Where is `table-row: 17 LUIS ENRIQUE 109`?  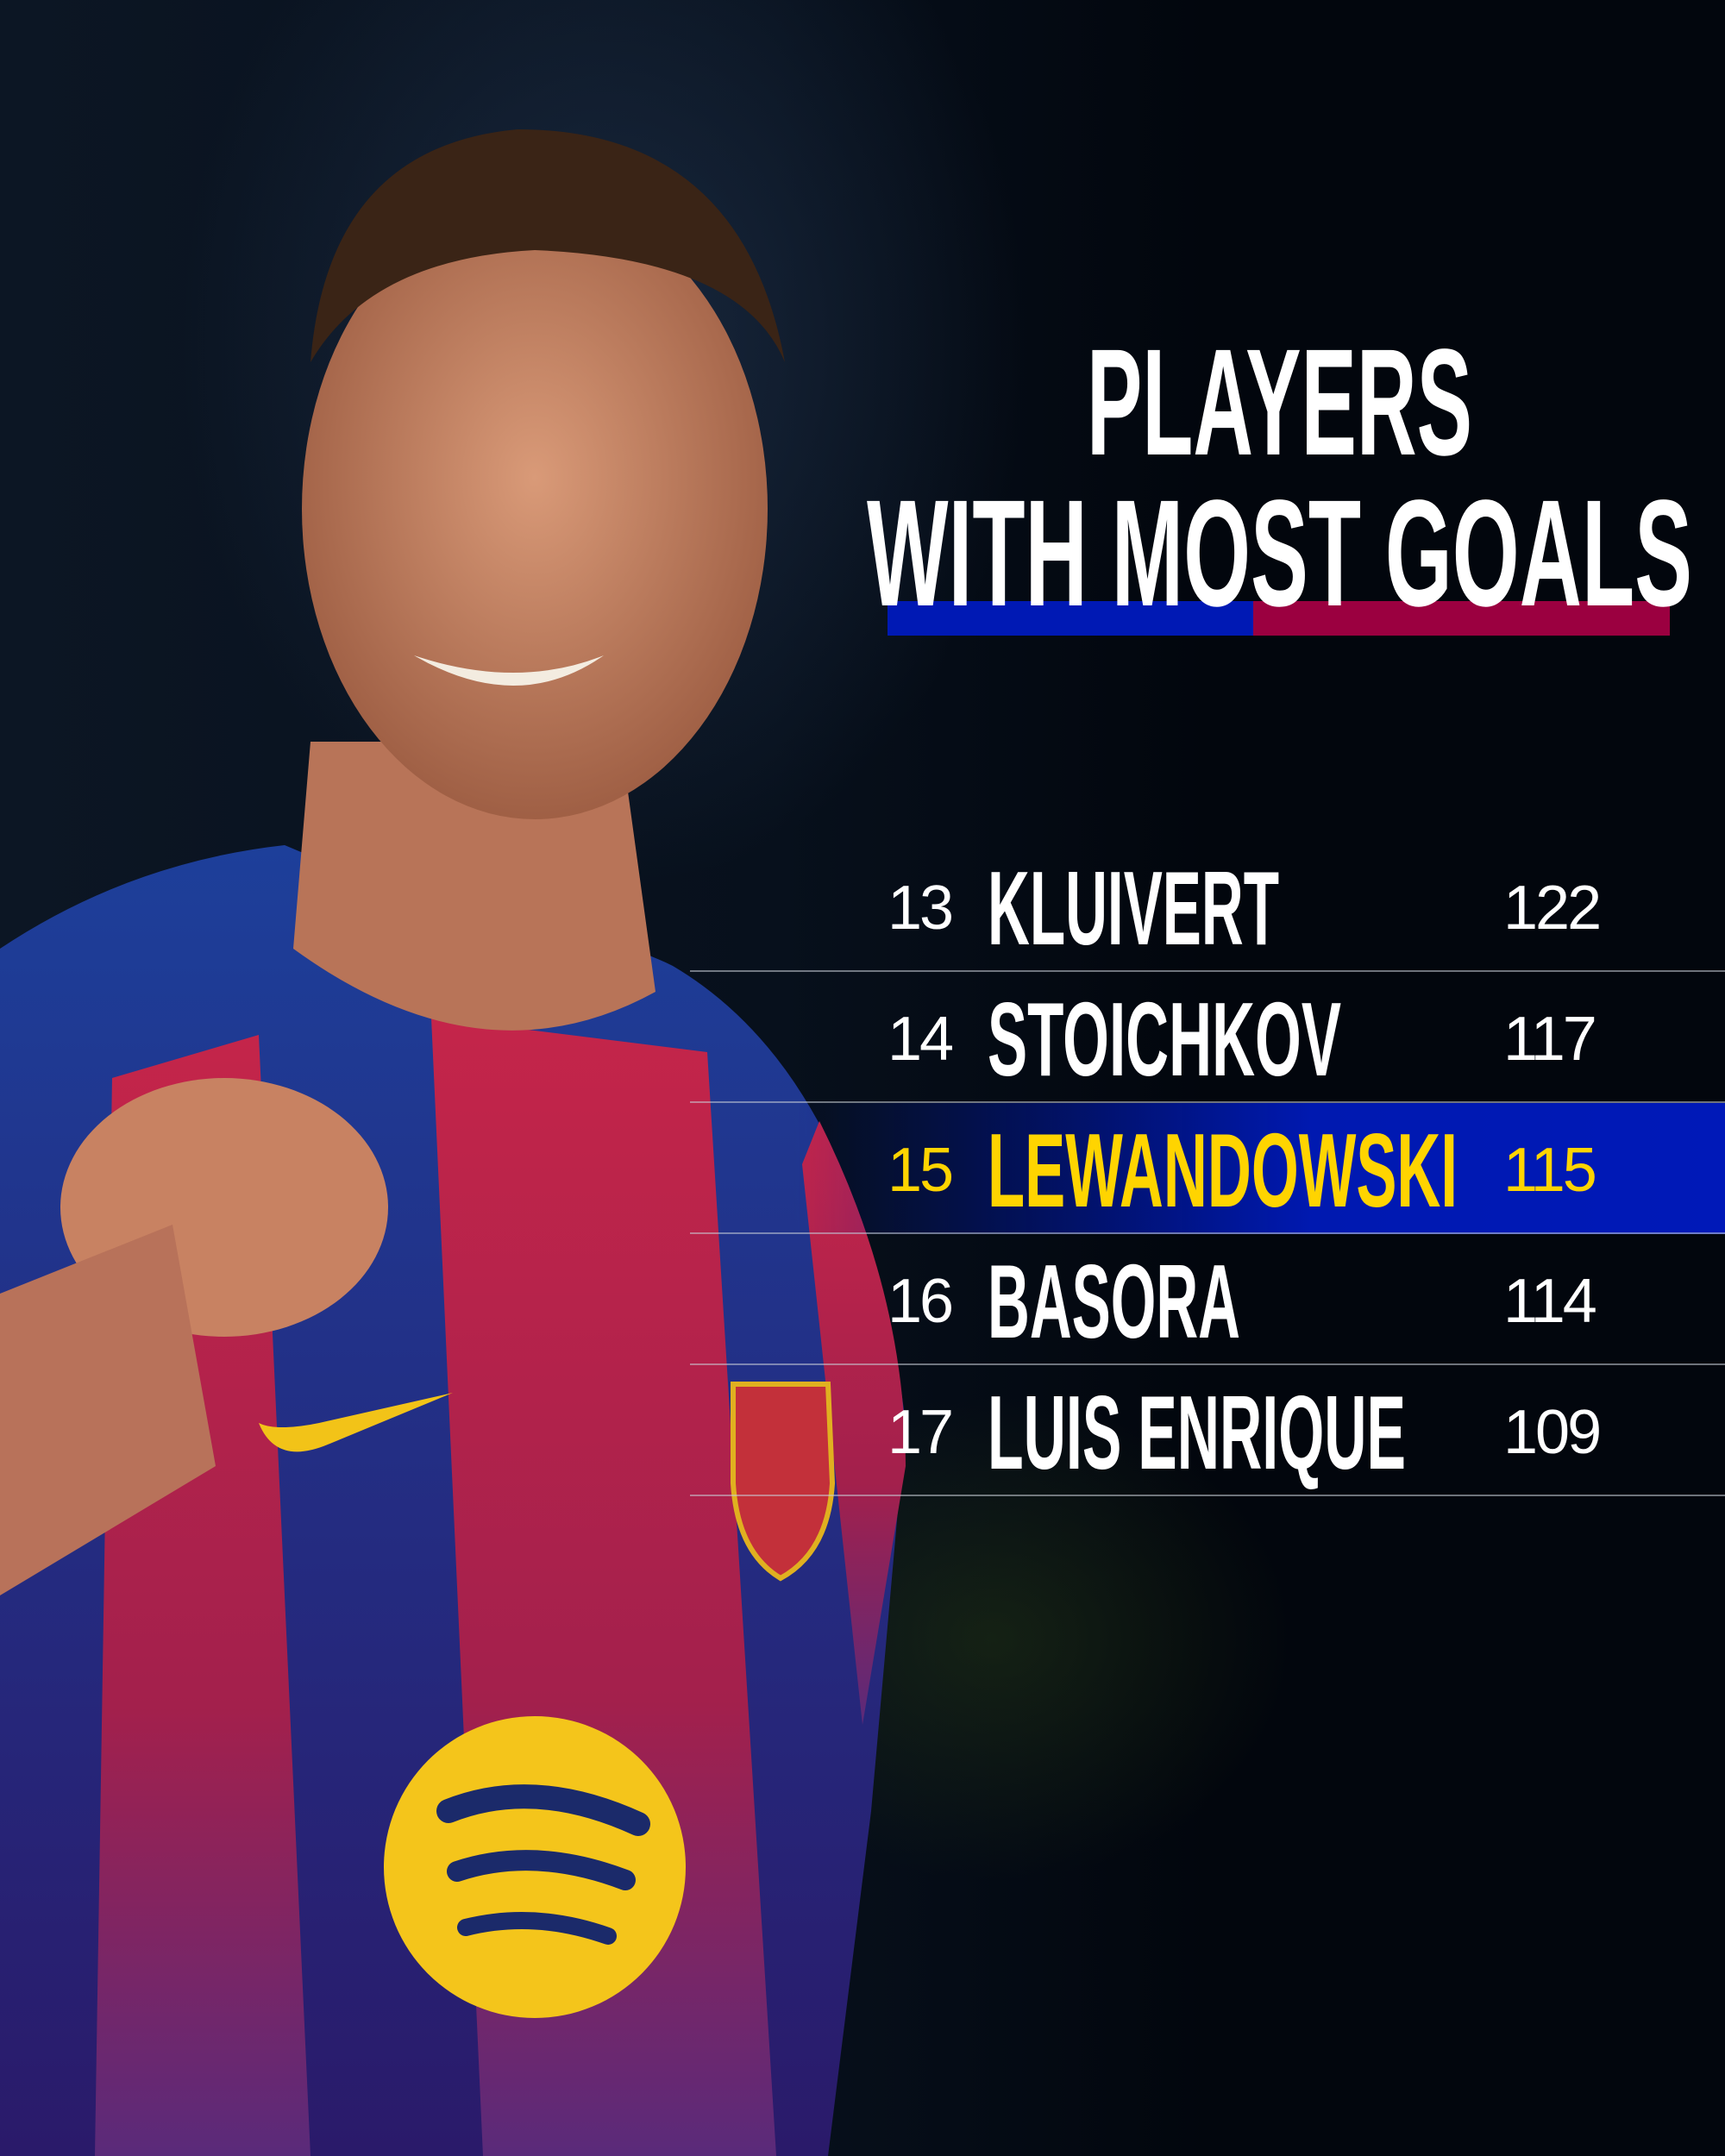
table-row: 17 LUIS ENRIQUE 109 is located at coordinates (1207, 1430).